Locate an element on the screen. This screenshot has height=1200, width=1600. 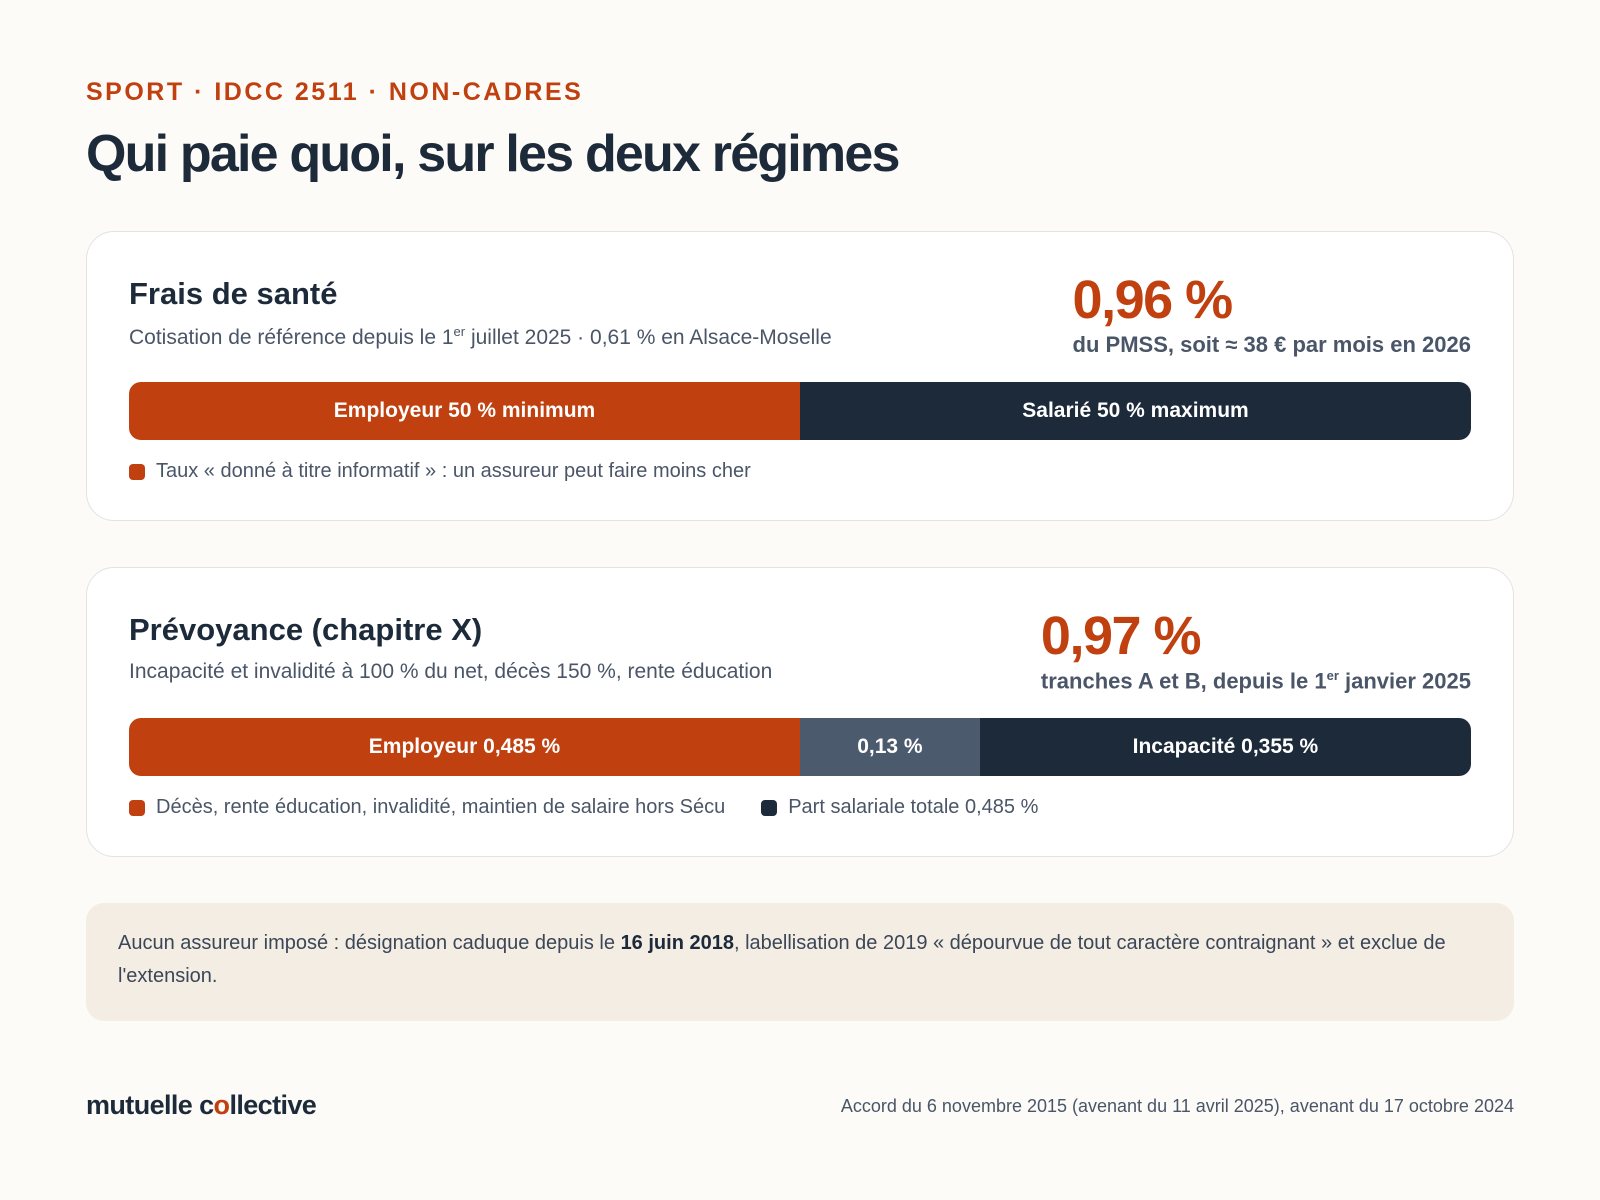
prevoyance-rate-note-sup: er is located at coordinates (1332, 675).